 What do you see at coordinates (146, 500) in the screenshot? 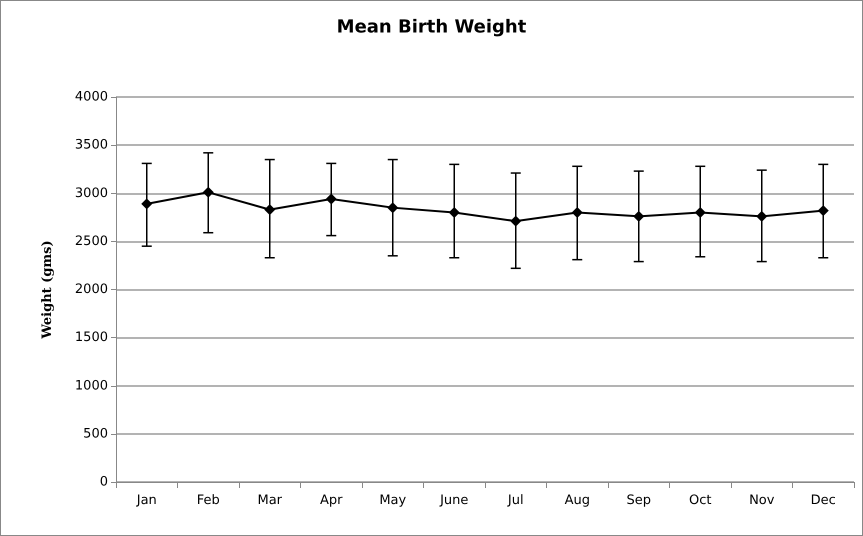
I see `x-tick-label: Jan` at bounding box center [146, 500].